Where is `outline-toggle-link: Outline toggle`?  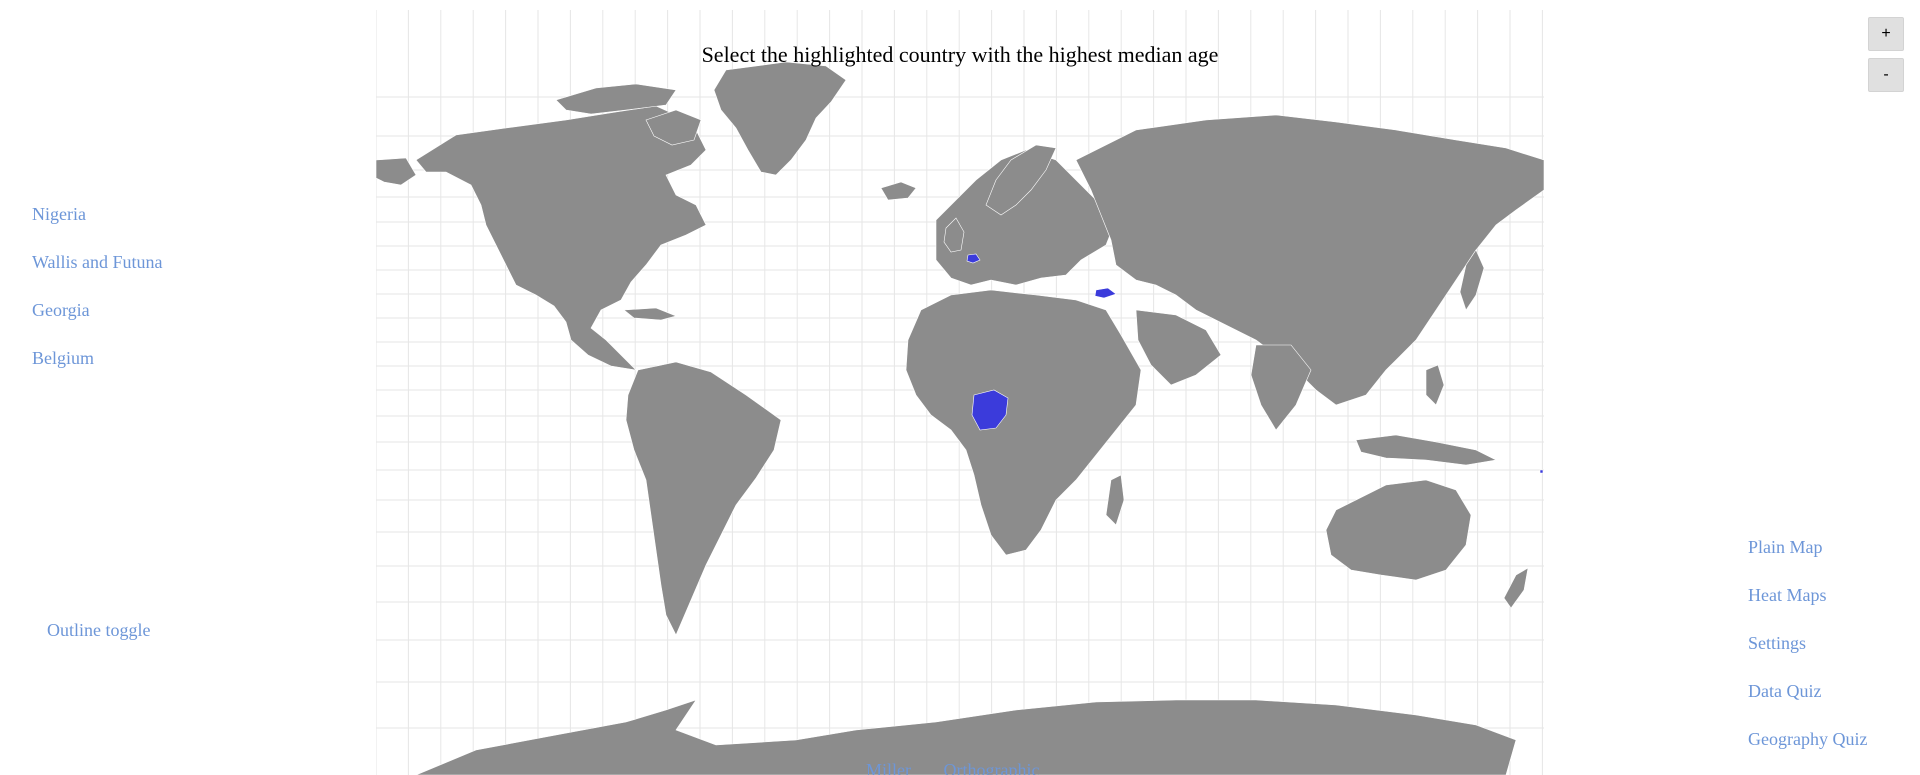
outline-toggle-link: Outline toggle is located at coordinates (99, 630).